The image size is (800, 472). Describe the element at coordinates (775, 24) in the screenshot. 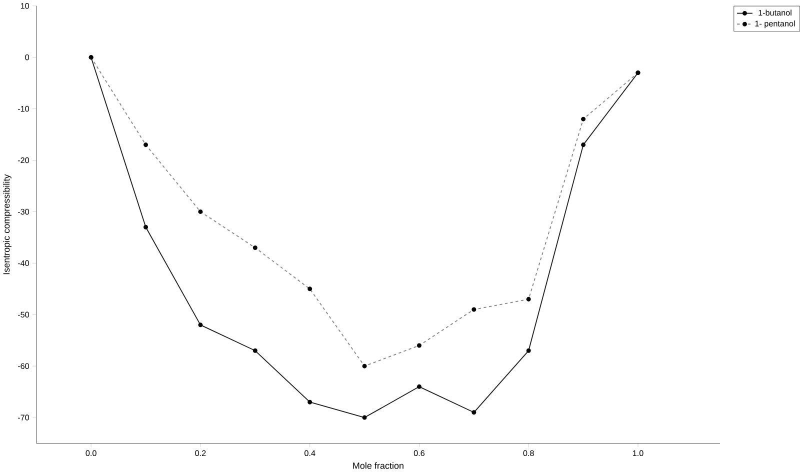

I see `legend-label: 1- pentanol` at that location.